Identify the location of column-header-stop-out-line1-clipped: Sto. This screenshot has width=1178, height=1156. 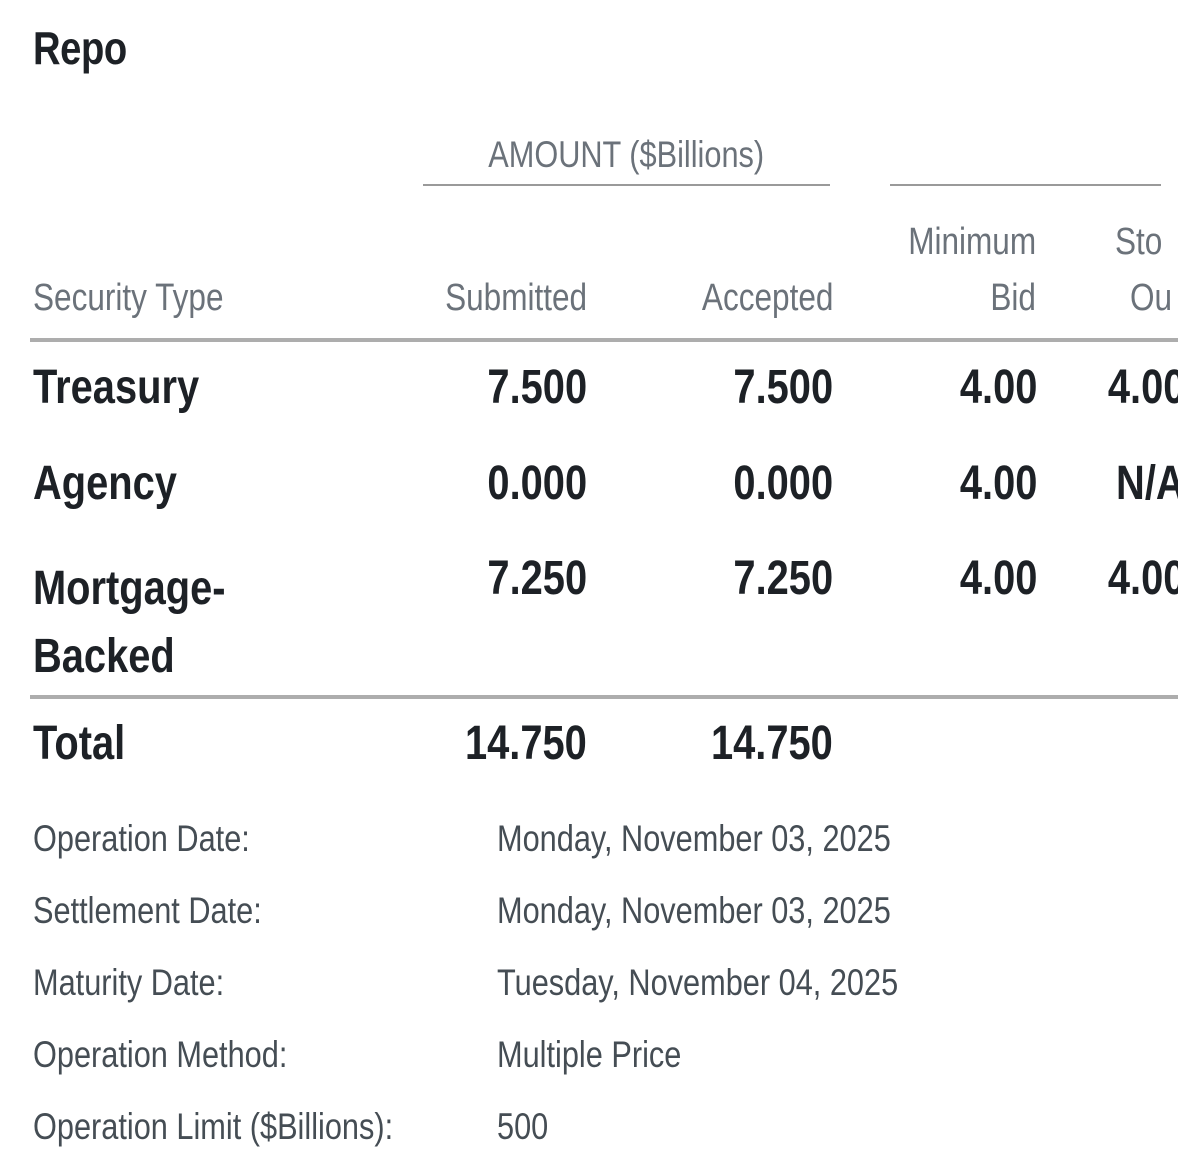
(1139, 242).